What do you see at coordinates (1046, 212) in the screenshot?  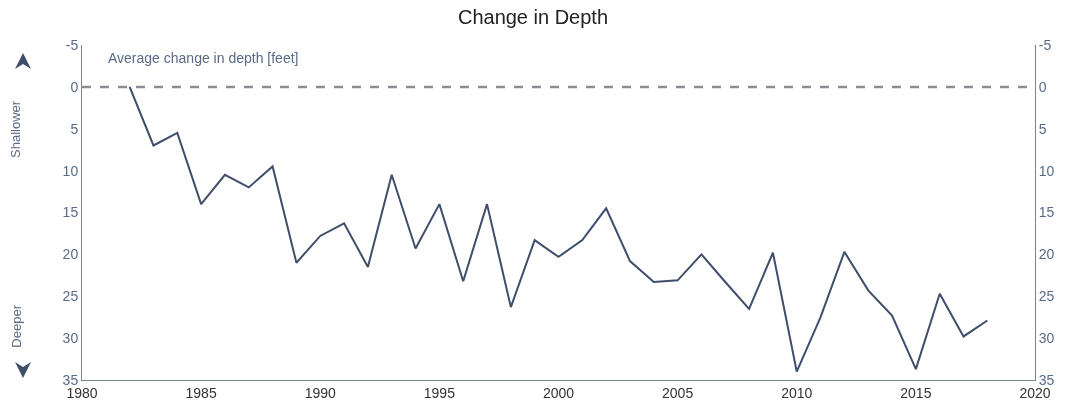 I see `y2-tick-label: 15` at bounding box center [1046, 212].